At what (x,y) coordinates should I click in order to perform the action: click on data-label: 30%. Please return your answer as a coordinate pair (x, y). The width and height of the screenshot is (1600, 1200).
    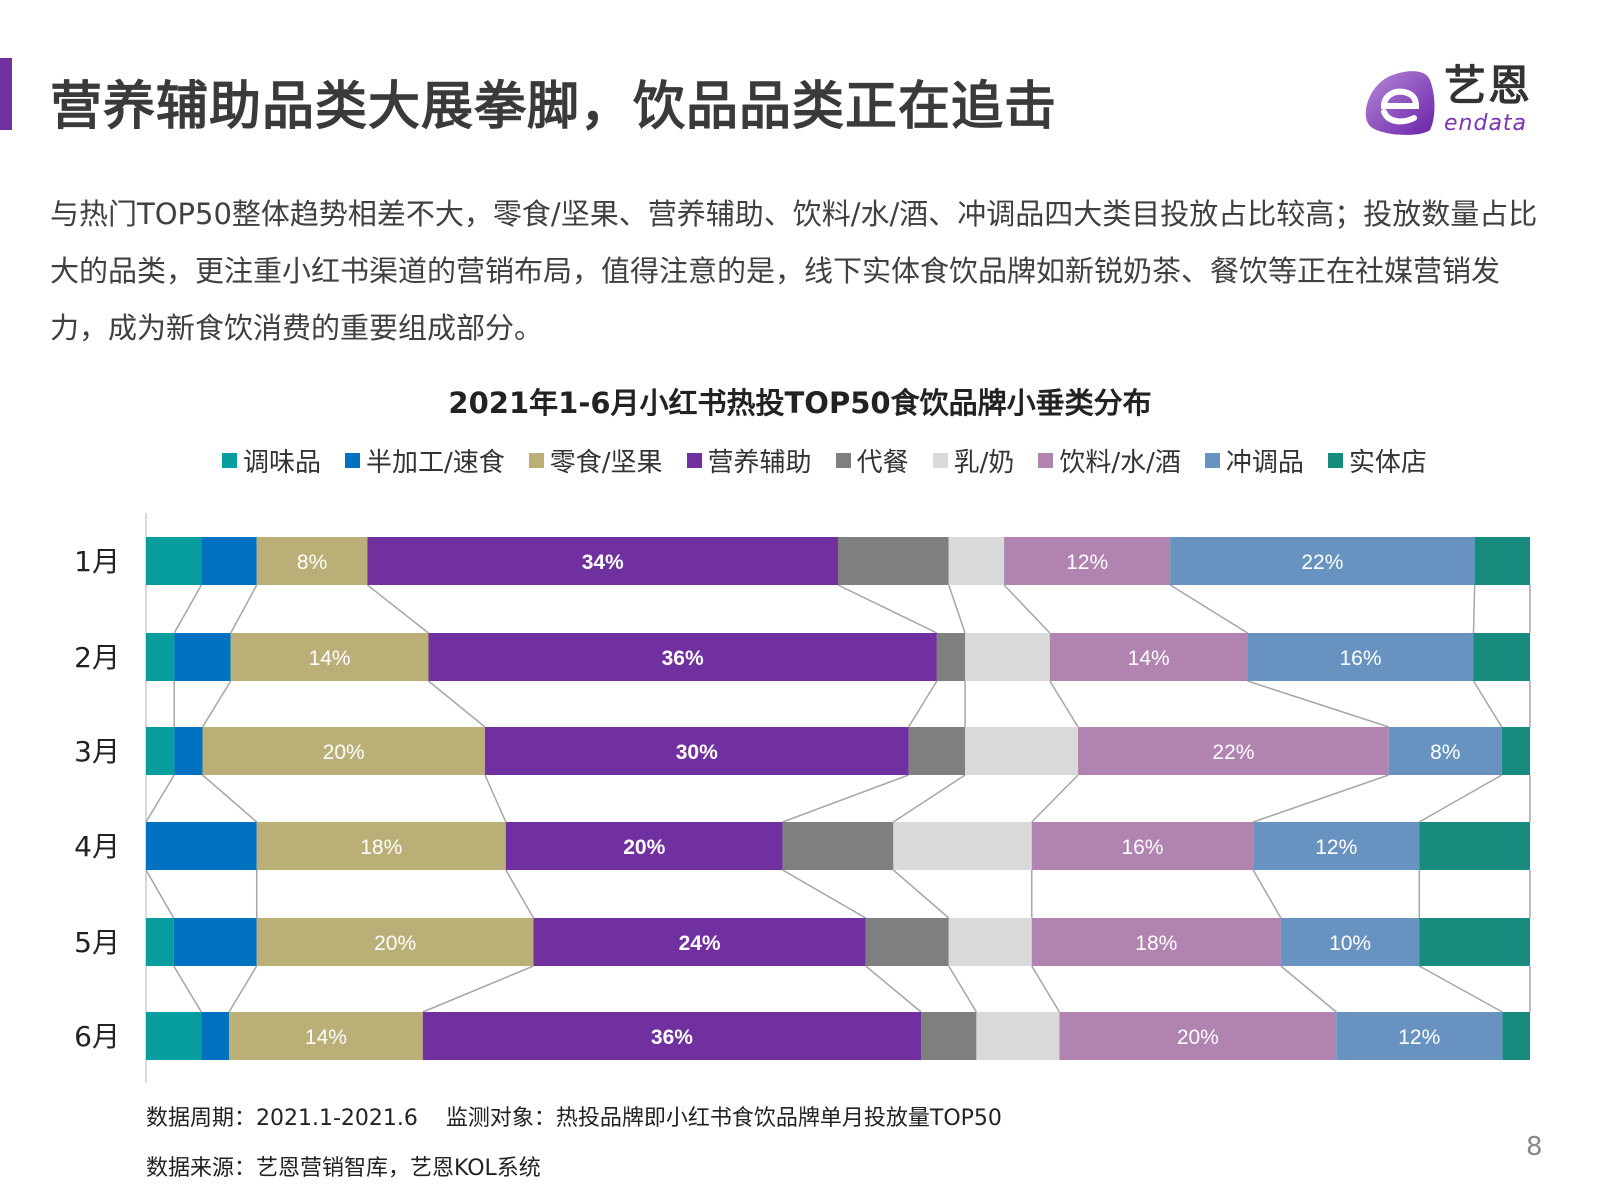
    Looking at the image, I should click on (697, 752).